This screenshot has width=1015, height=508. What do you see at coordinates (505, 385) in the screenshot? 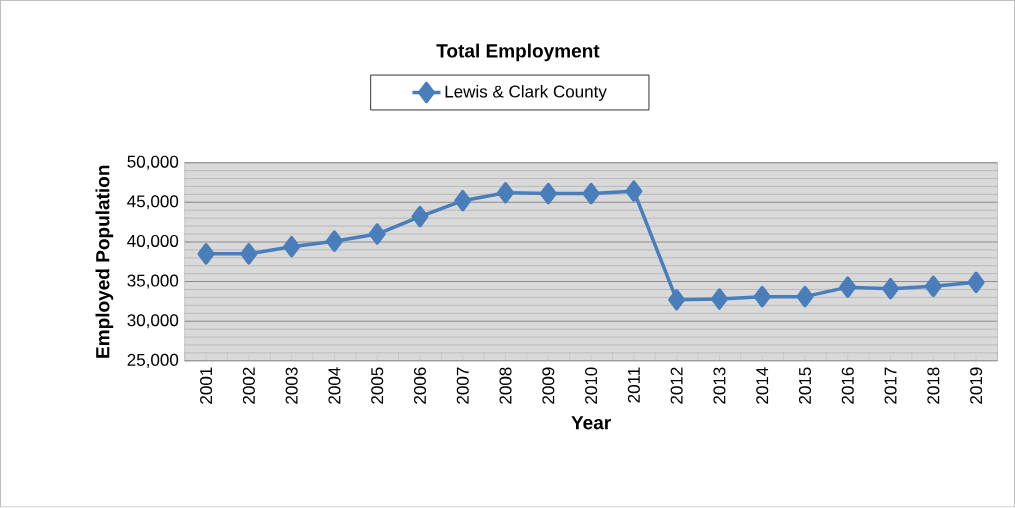
I see `x-tick-label: 2008` at bounding box center [505, 385].